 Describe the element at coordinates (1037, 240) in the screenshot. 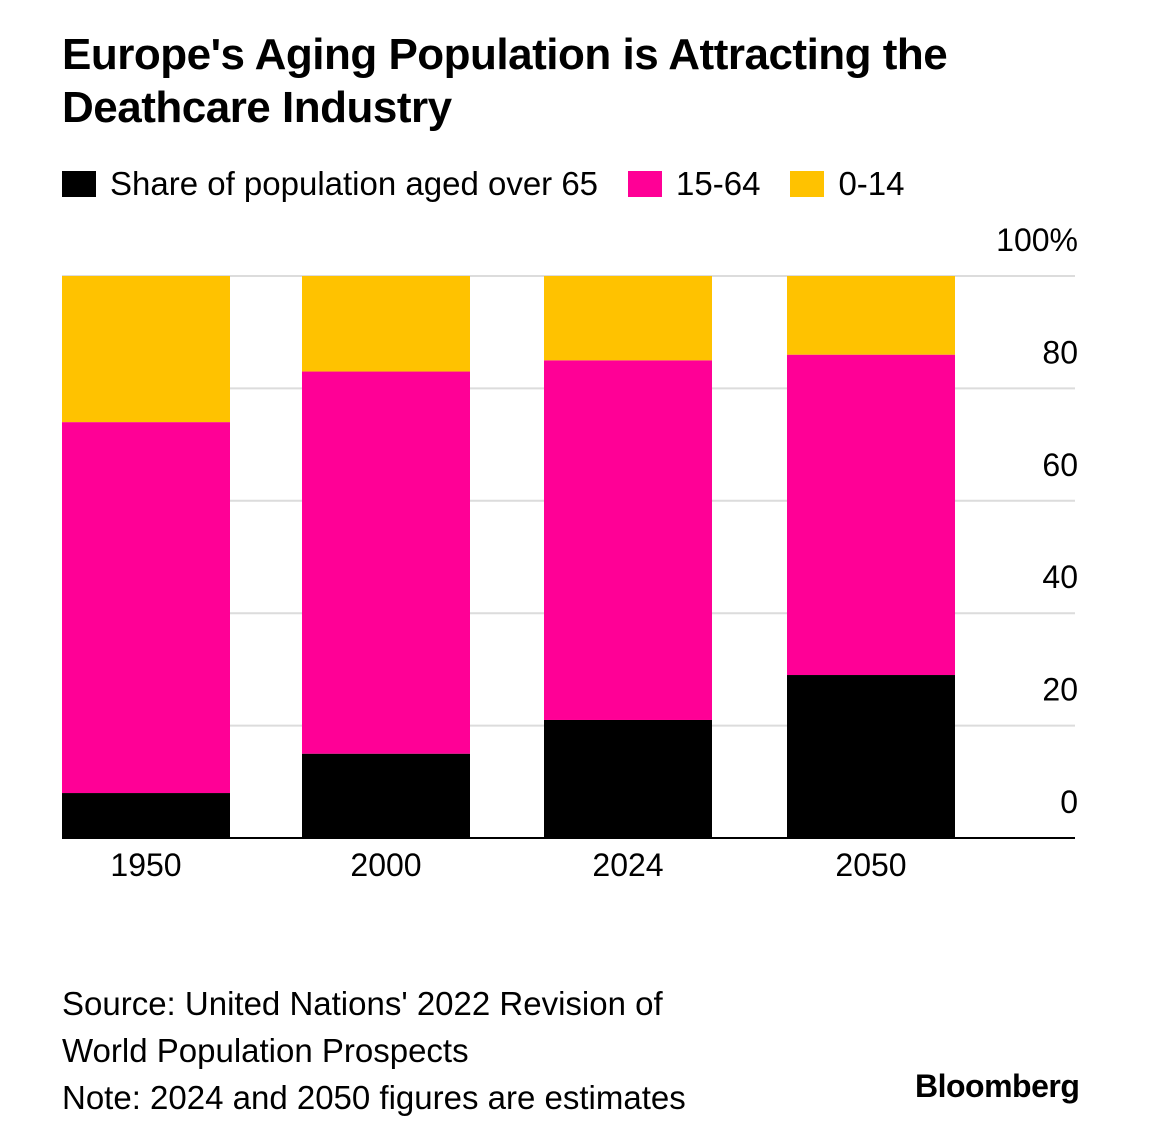

I see `y-tick-label: 100%` at that location.